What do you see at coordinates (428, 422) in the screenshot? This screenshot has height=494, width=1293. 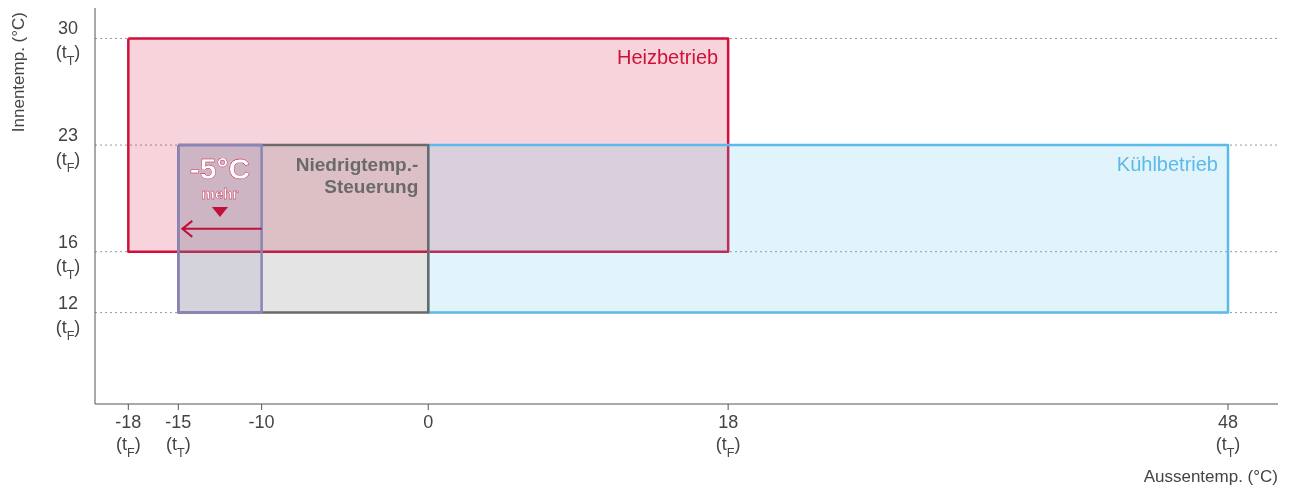 I see `x-tick-label: 0` at bounding box center [428, 422].